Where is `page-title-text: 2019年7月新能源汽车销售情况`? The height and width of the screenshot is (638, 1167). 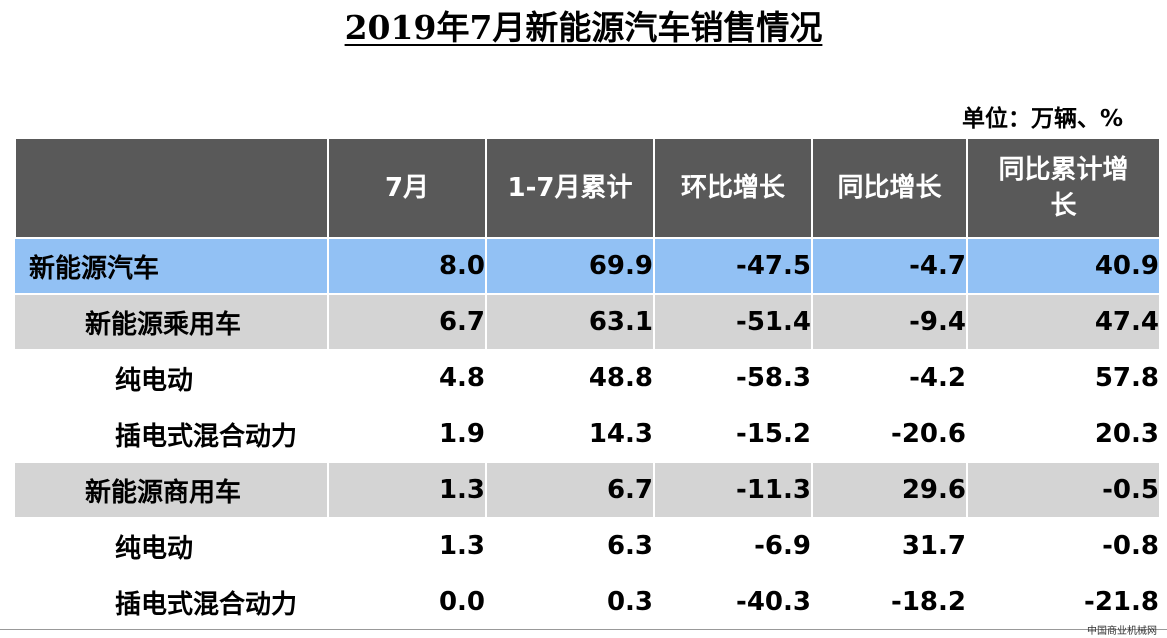
page-title-text: 2019年7月新能源汽车销售情况 is located at coordinates (583, 27).